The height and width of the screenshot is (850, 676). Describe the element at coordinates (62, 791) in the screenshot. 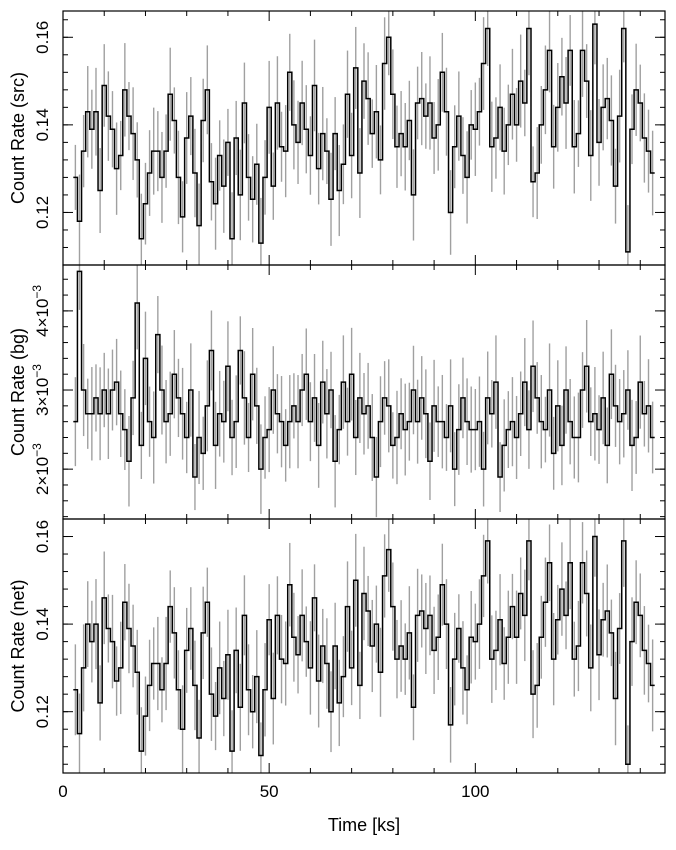

I see `x-tick-label: 0` at that location.